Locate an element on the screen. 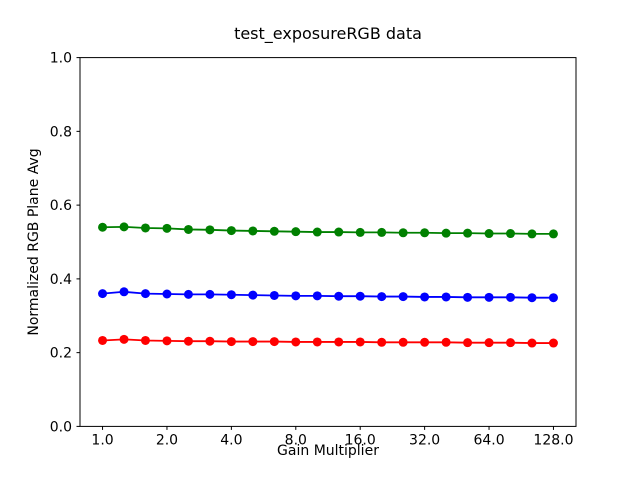 Image resolution: width=640 pixels, height=480 pixels. y-tick-label: 1.0 is located at coordinates (61, 59).